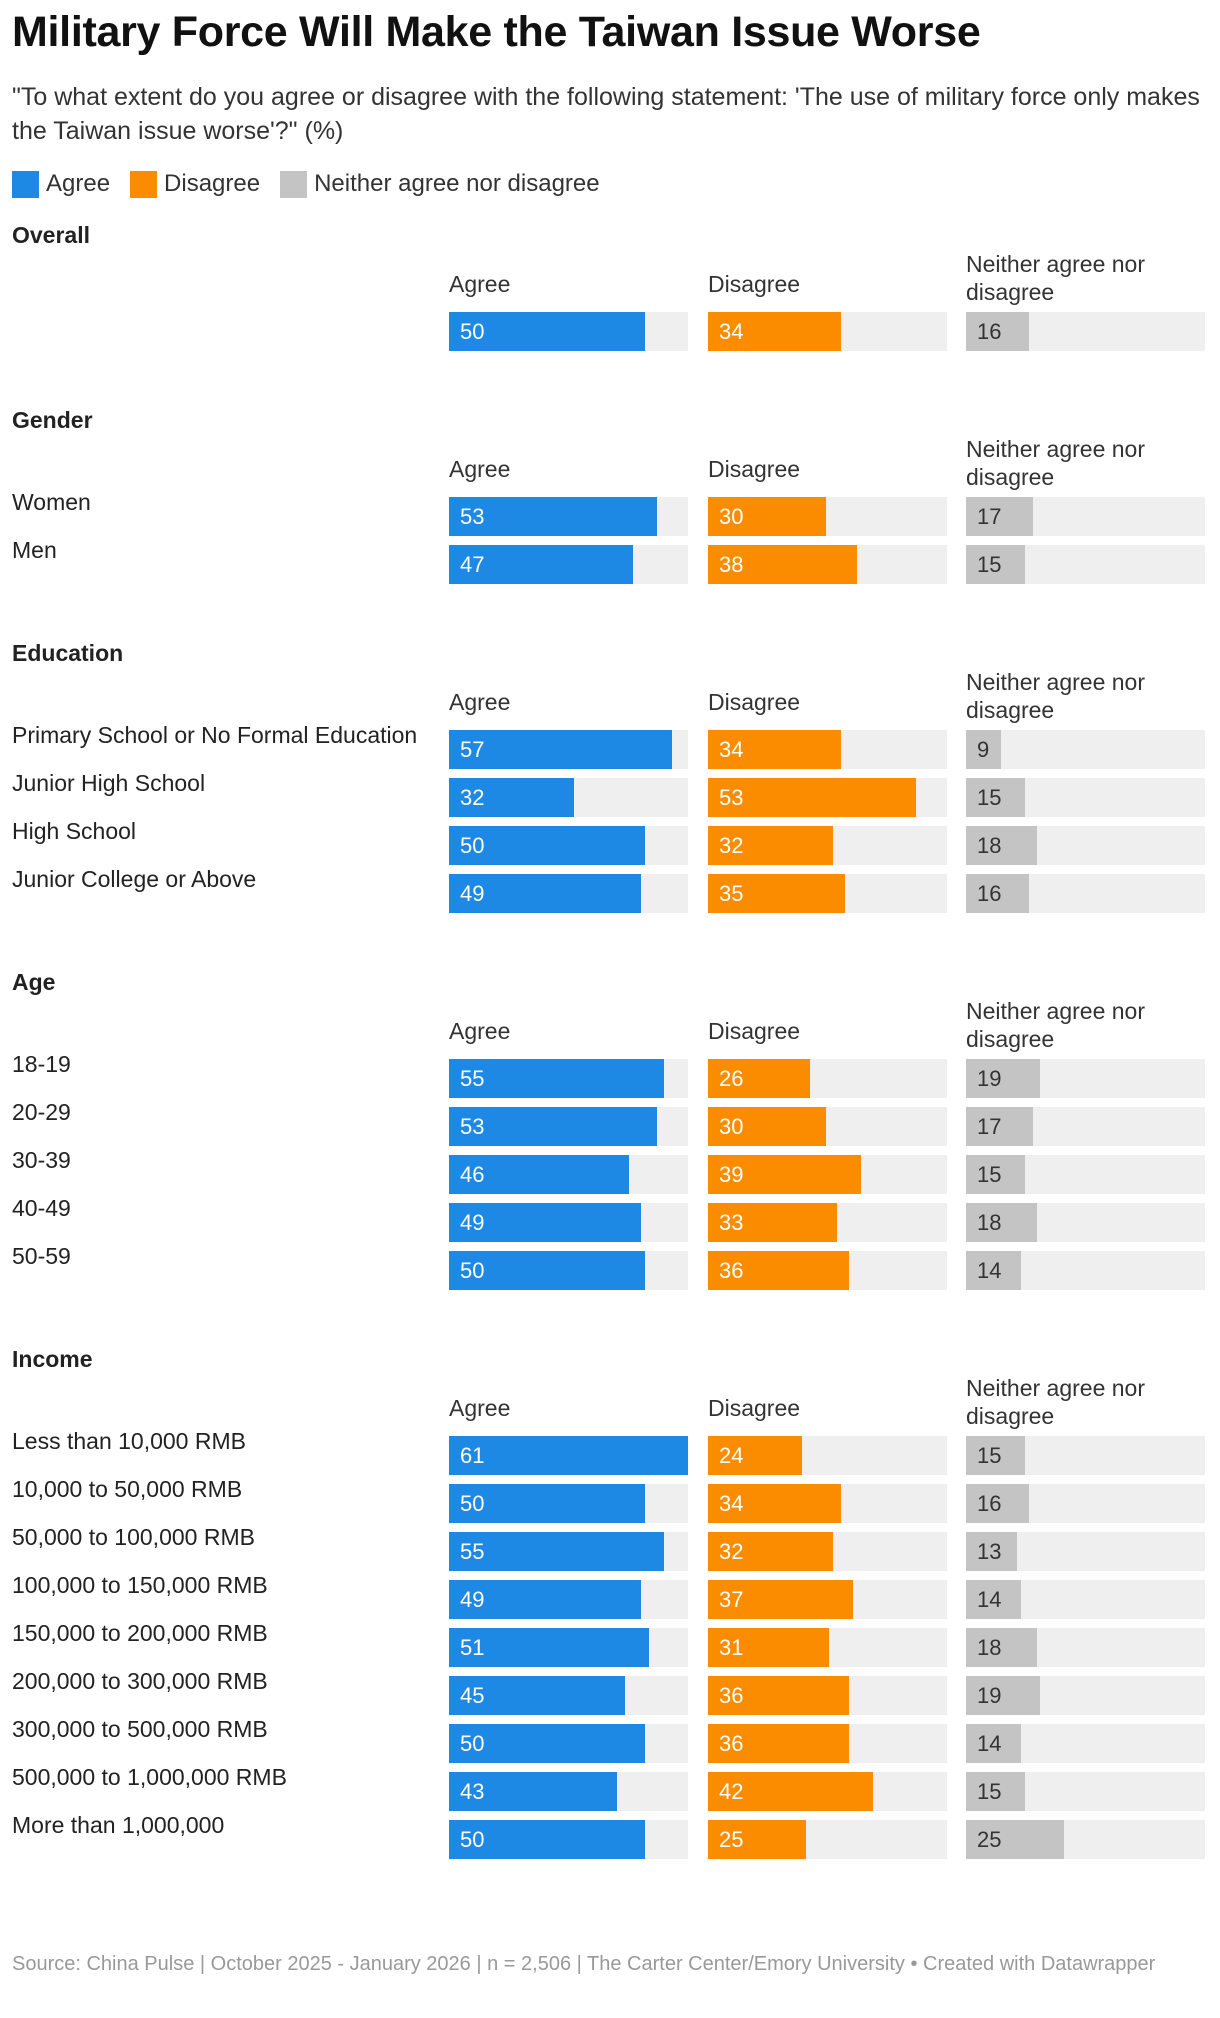  What do you see at coordinates (472, 1551) in the screenshot?
I see `data-label: 55` at bounding box center [472, 1551].